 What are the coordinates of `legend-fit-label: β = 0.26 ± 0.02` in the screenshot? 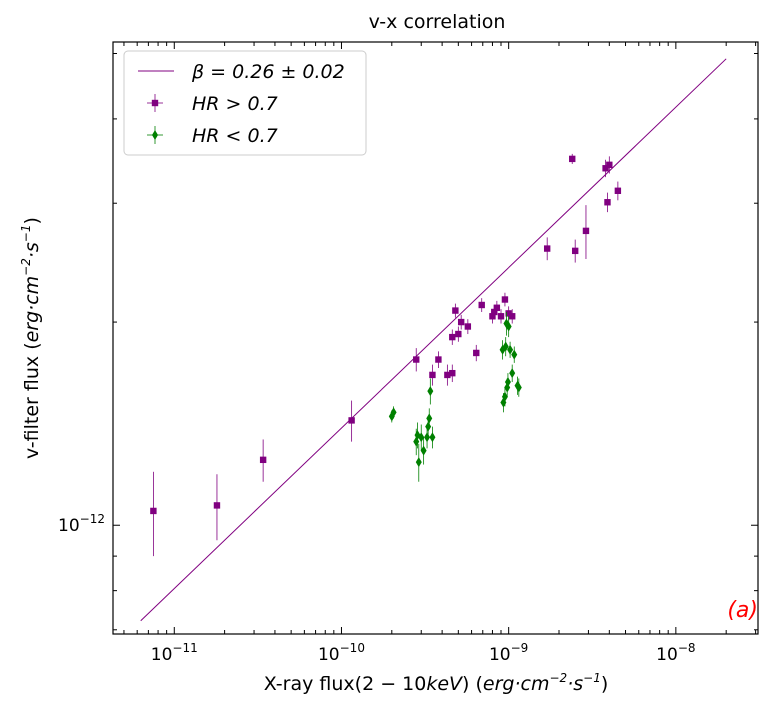 It's located at (268, 72).